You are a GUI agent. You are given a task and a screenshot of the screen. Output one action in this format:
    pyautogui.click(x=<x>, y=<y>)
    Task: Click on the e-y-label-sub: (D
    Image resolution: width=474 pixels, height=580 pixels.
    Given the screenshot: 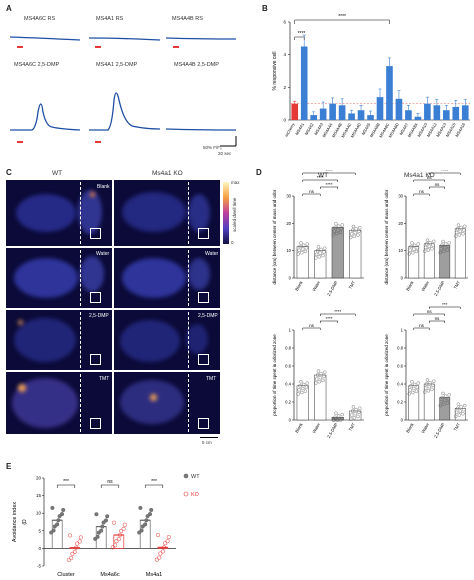 What is the action you would take?
    pyautogui.click(x=25, y=522)
    